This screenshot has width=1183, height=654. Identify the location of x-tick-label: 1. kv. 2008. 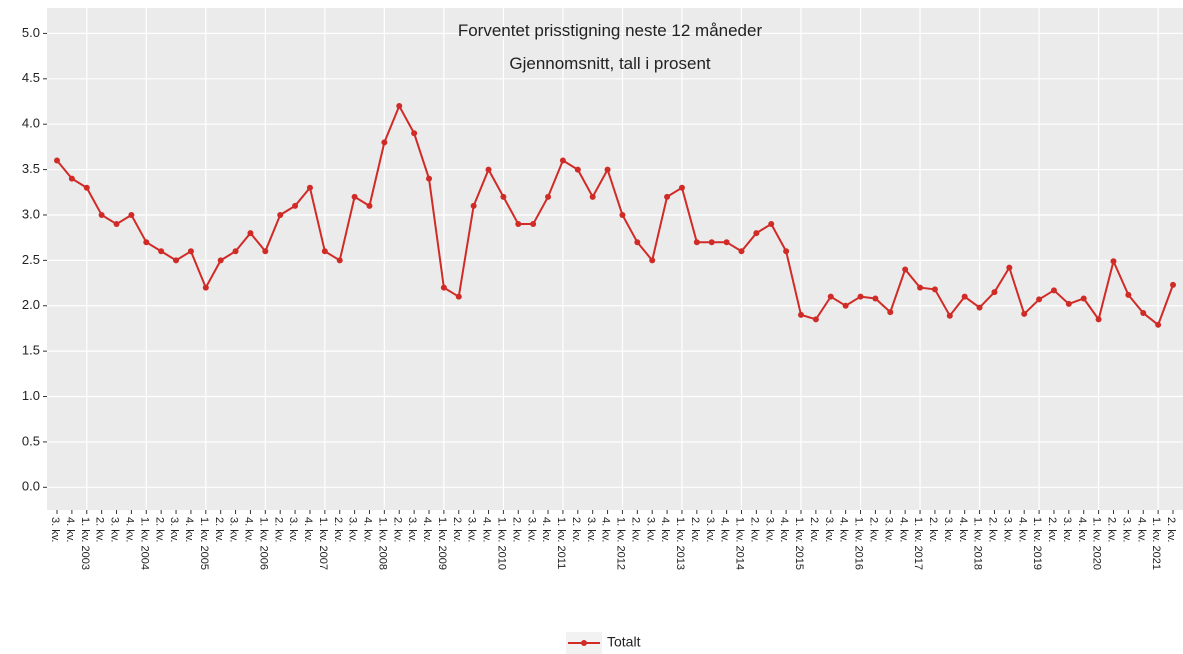
(382, 543).